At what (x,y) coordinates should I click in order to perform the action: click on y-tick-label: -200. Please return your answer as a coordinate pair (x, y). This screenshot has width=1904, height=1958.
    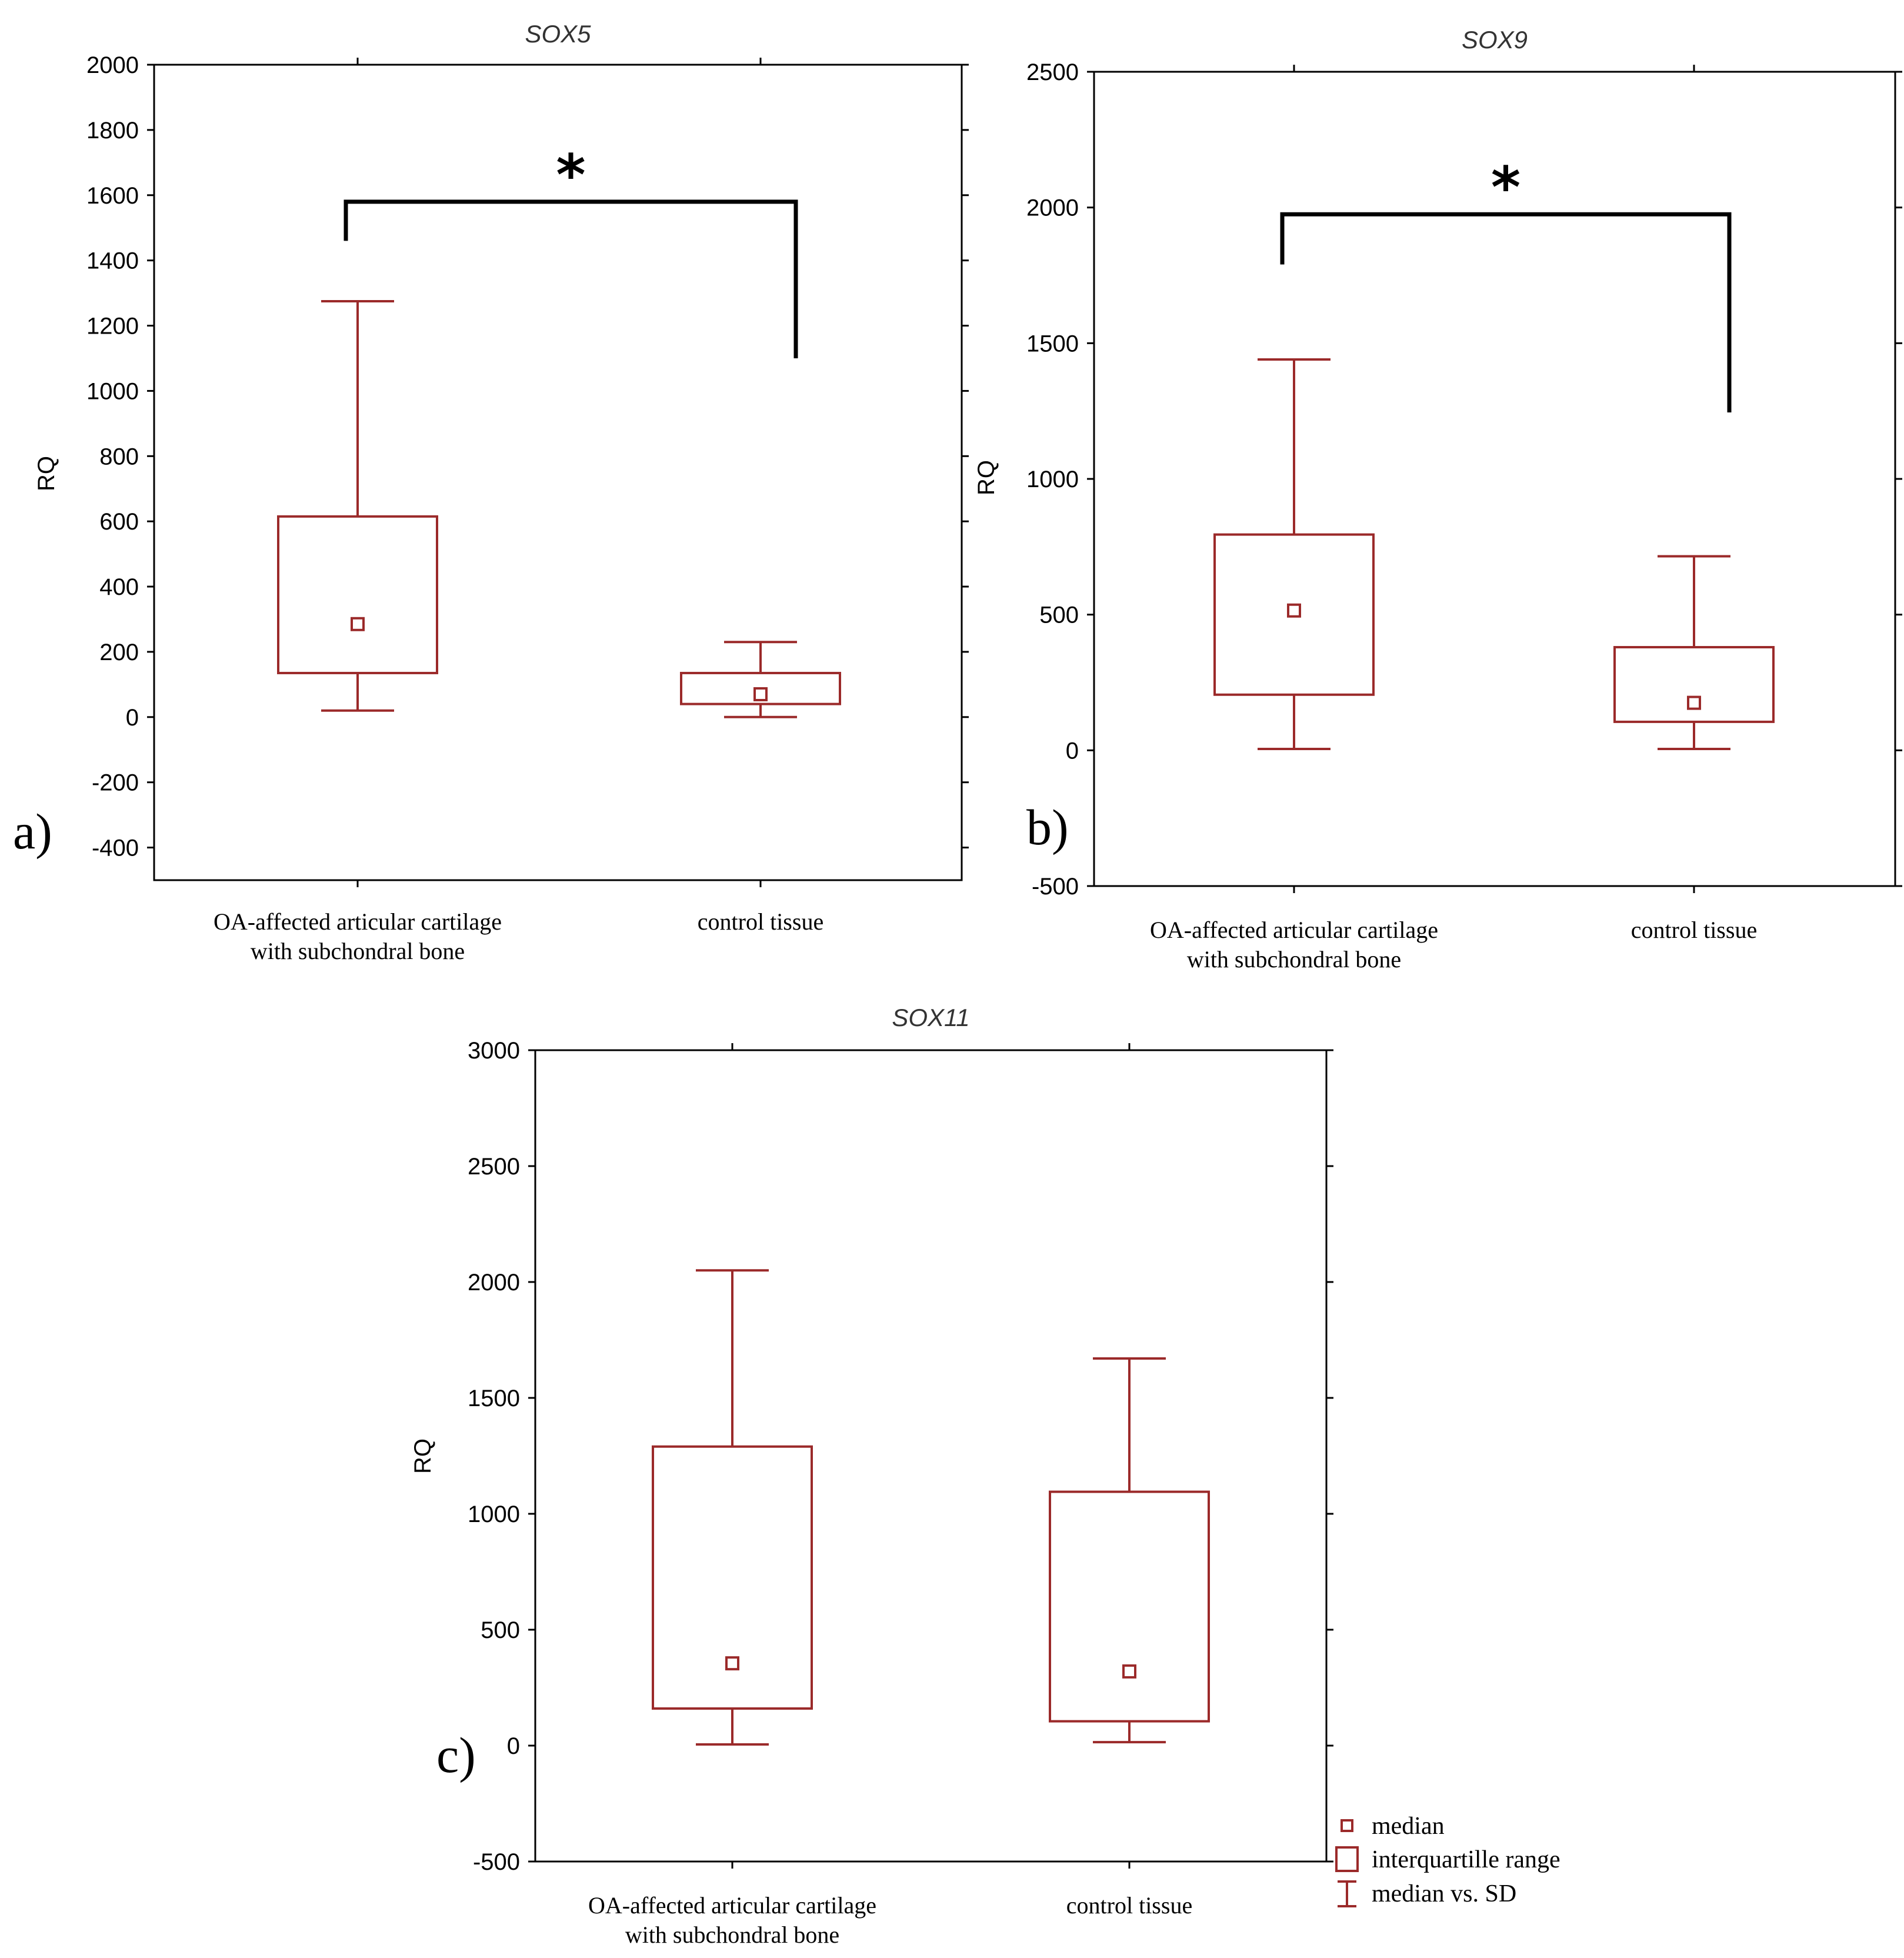
    Looking at the image, I should click on (115, 783).